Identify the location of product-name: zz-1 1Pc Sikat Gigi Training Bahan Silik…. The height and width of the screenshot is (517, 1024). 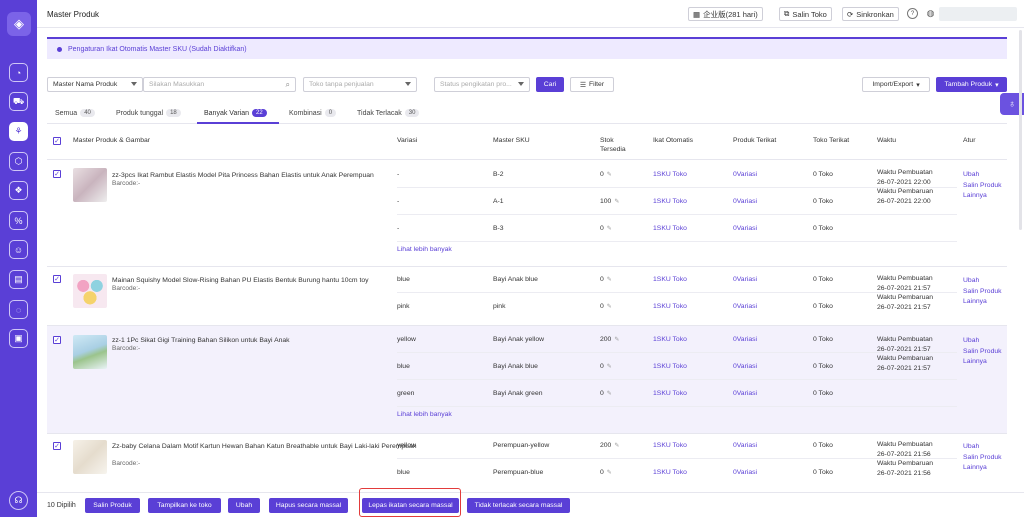
(201, 340).